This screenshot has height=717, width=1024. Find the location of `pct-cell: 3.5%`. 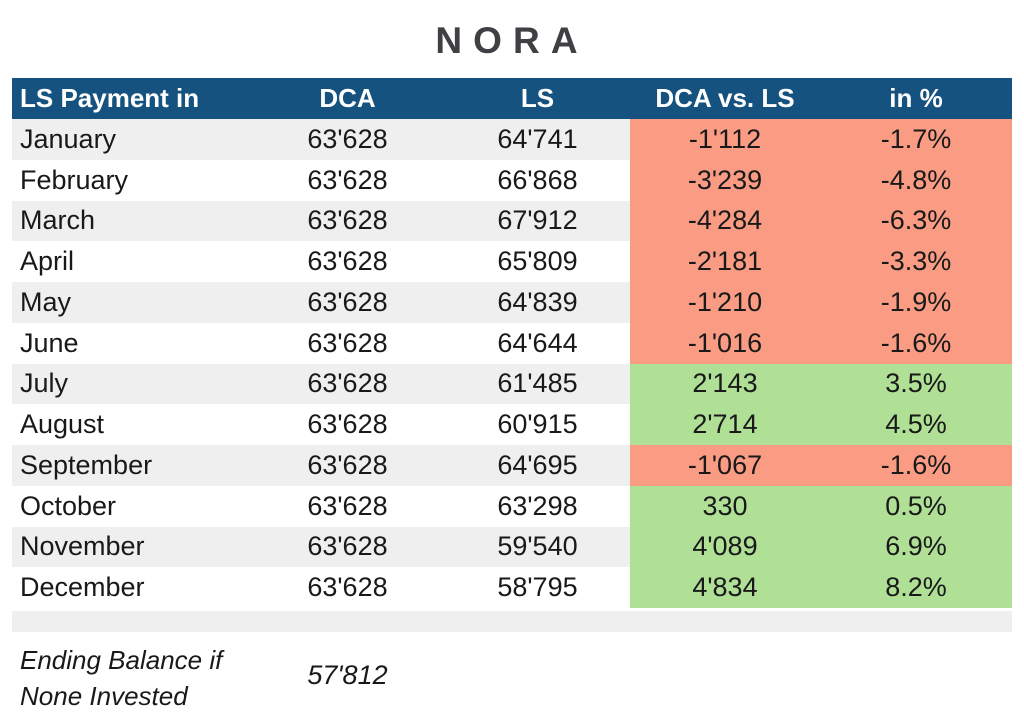

pct-cell: 3.5% is located at coordinates (916, 384).